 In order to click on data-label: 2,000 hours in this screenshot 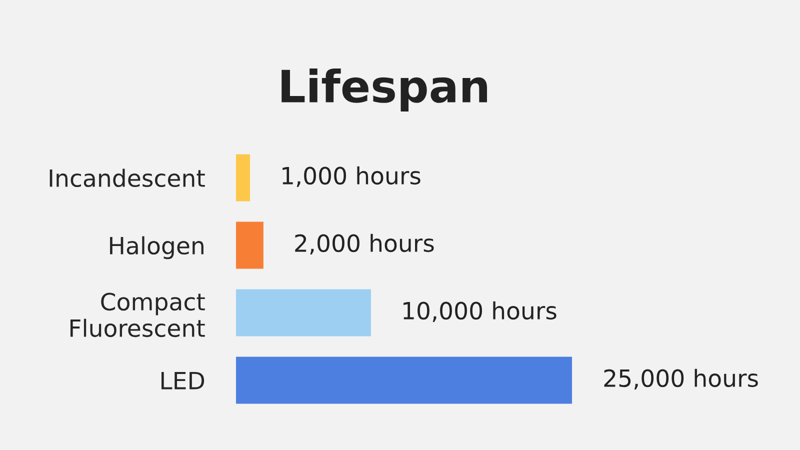, I will do `click(364, 244)`.